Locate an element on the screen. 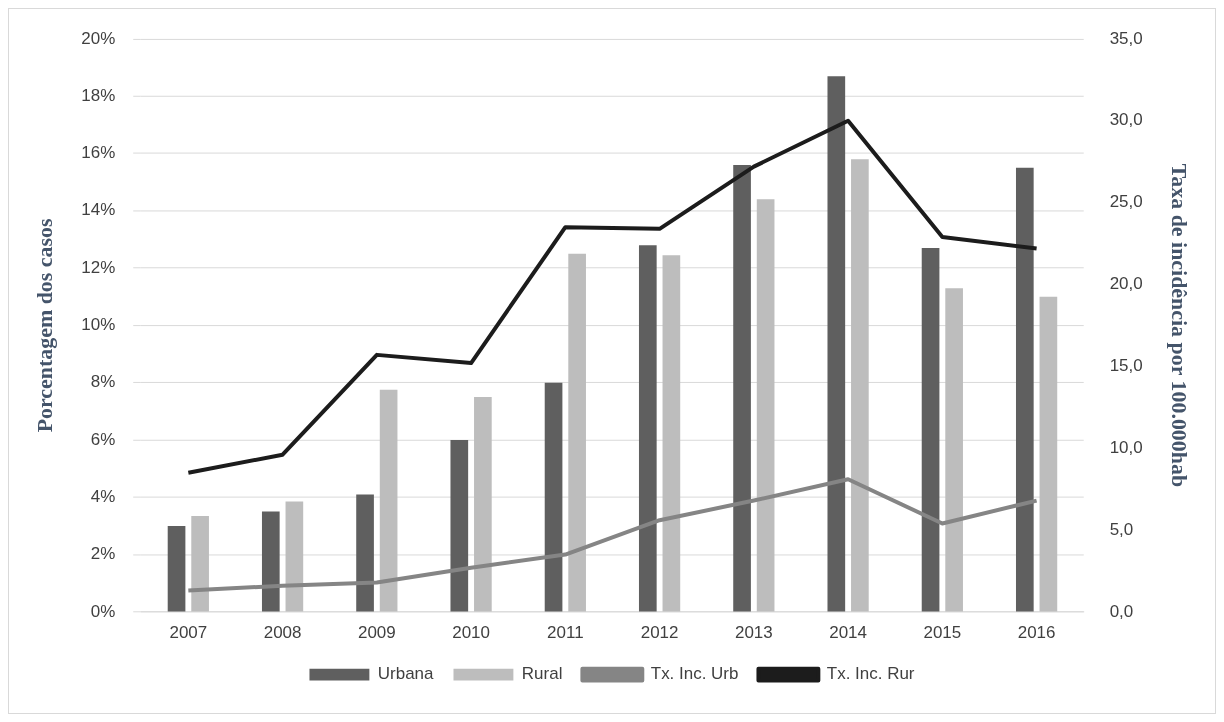  y-tick-label: 4% is located at coordinates (103, 496).